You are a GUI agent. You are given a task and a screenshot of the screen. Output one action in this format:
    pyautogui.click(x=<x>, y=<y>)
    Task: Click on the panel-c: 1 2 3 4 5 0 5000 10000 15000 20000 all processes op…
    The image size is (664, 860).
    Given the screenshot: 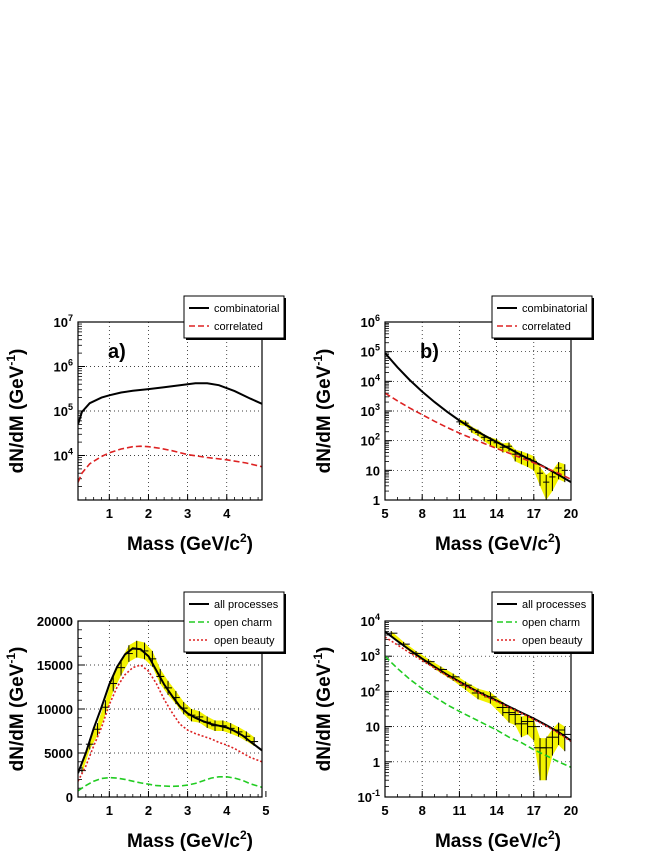 What is the action you would take?
    pyautogui.click(x=145, y=721)
    